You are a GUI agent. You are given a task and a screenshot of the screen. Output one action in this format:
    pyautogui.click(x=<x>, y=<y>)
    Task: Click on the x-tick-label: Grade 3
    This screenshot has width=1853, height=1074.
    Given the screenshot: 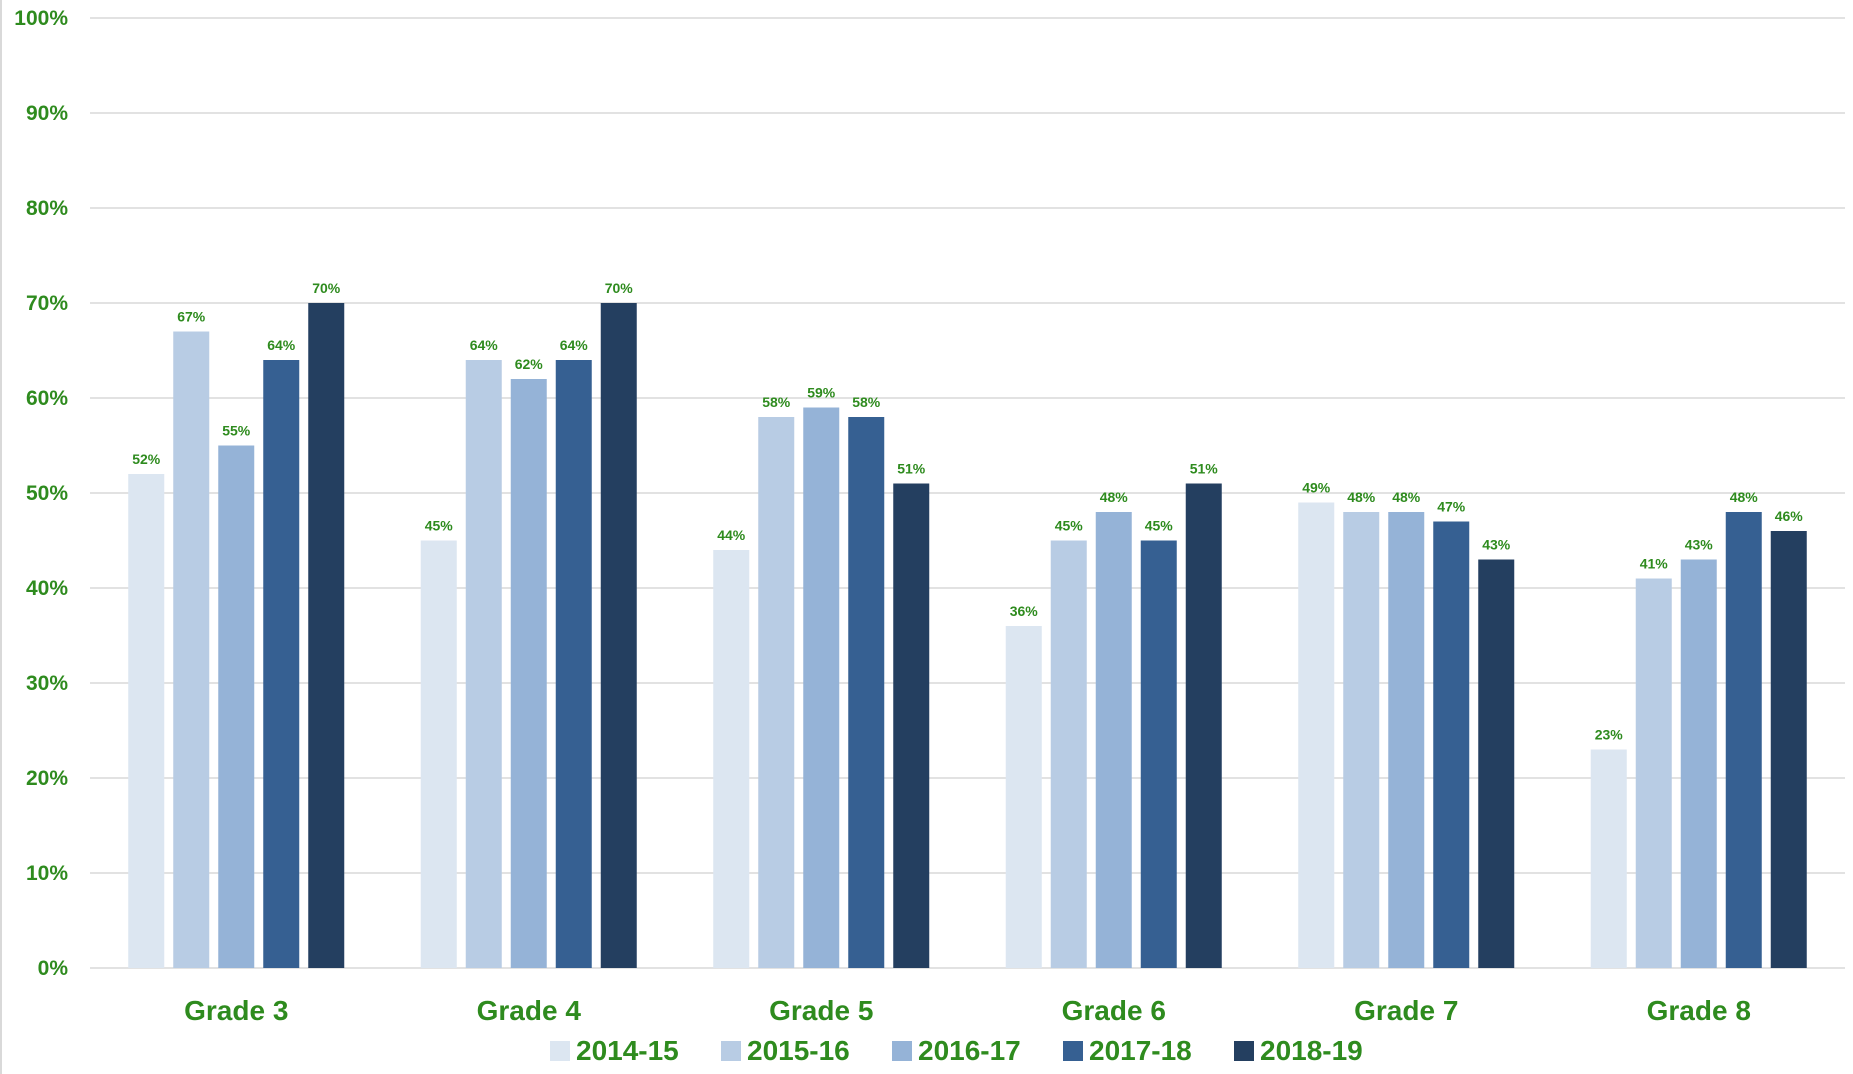 What is the action you would take?
    pyautogui.click(x=236, y=1010)
    